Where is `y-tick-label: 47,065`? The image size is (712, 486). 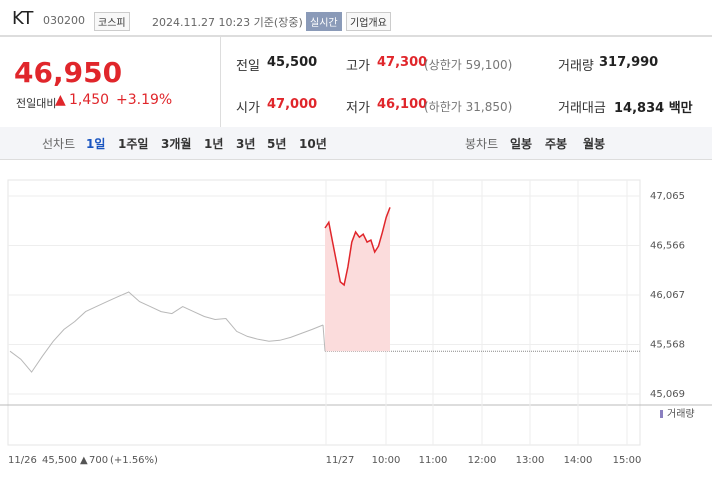
y-tick-label: 47,065 is located at coordinates (667, 196).